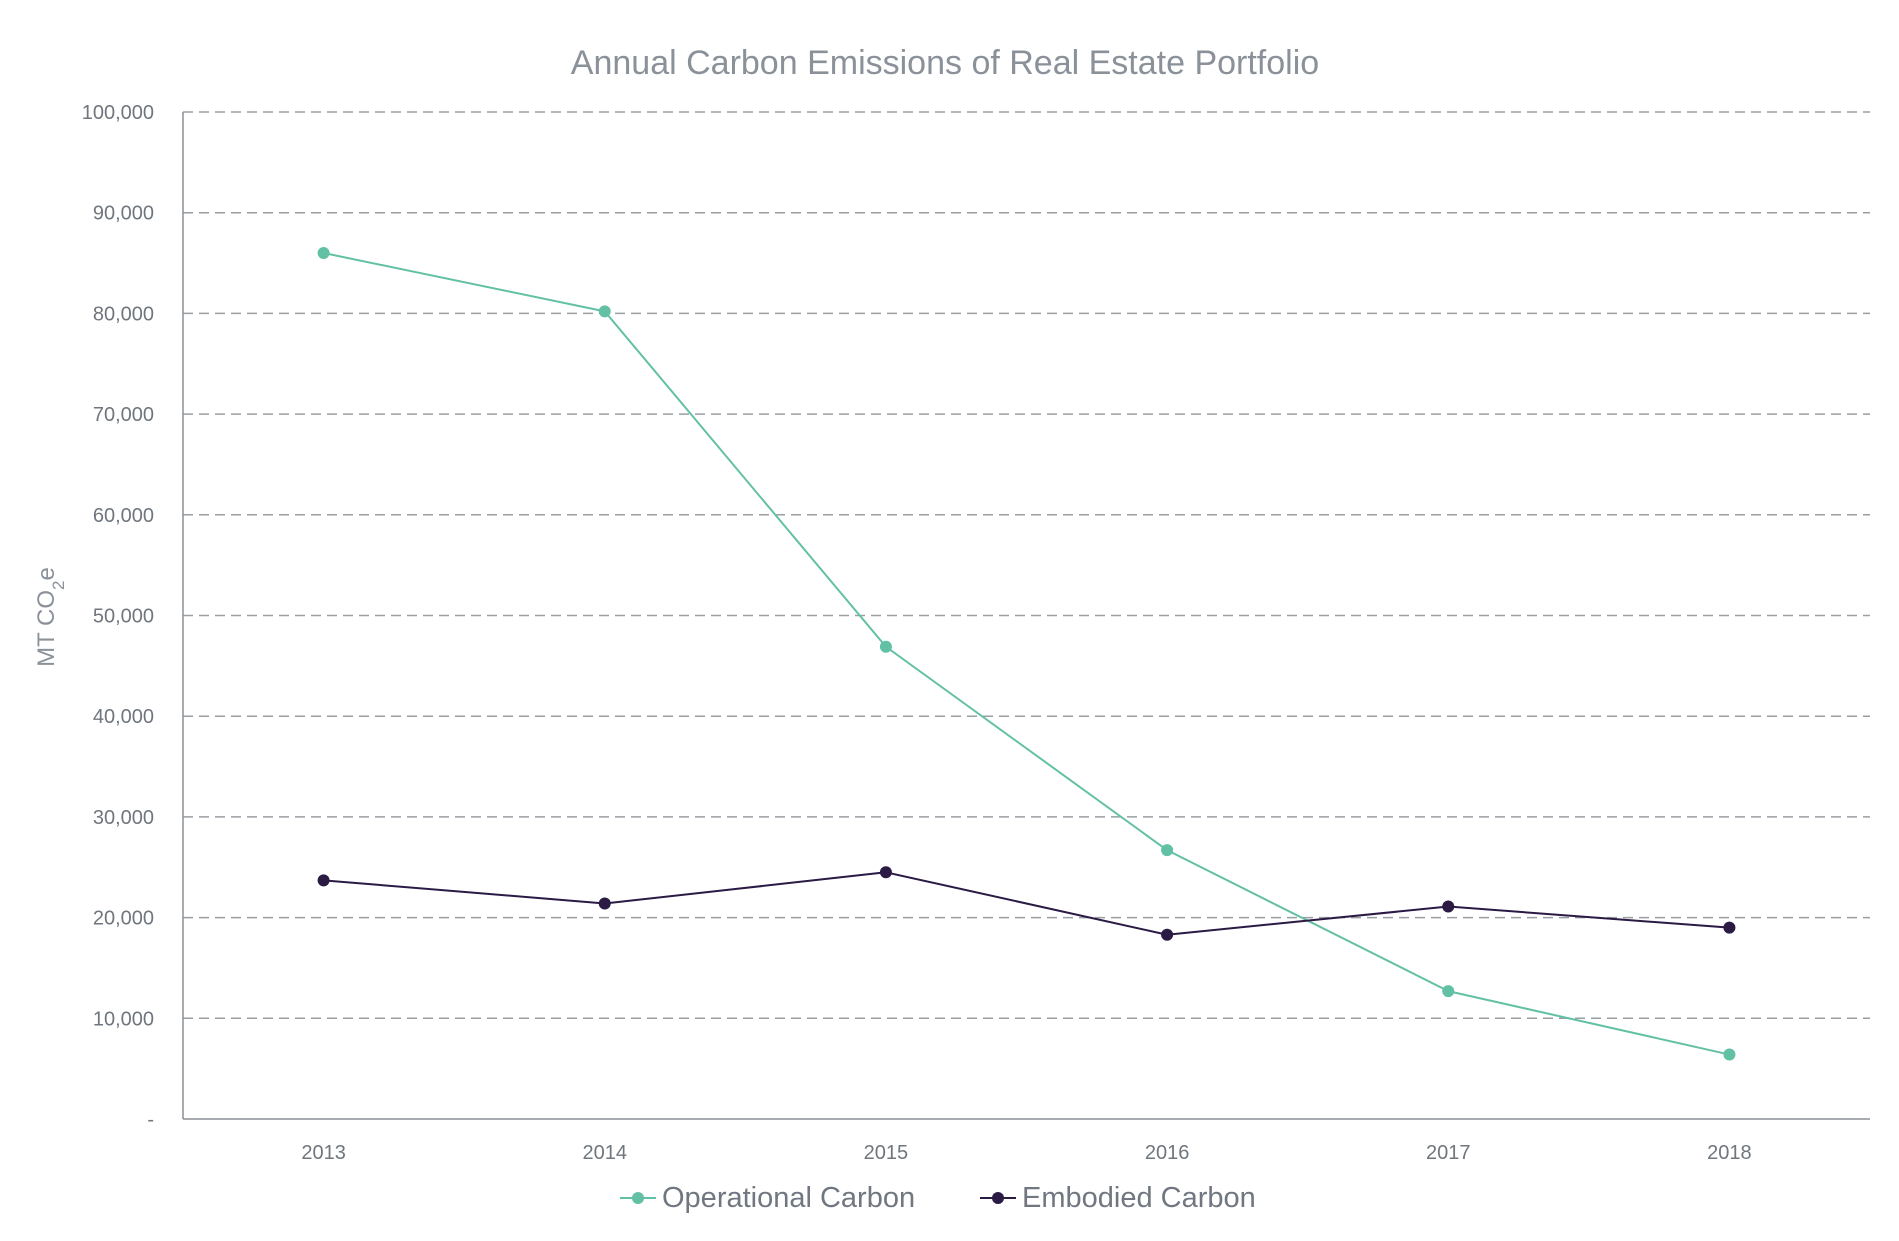 The width and height of the screenshot is (1899, 1241). I want to click on y-tick-label: 100,000, so click(118, 113).